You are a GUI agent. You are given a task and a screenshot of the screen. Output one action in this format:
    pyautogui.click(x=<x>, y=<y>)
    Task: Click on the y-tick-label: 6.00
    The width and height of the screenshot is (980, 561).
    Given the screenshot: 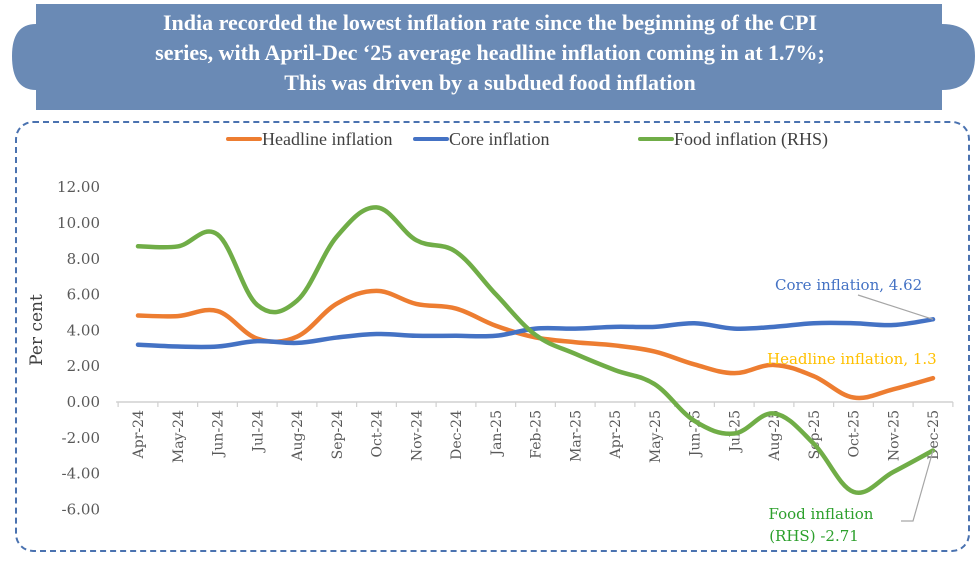 What is the action you would take?
    pyautogui.click(x=83, y=295)
    